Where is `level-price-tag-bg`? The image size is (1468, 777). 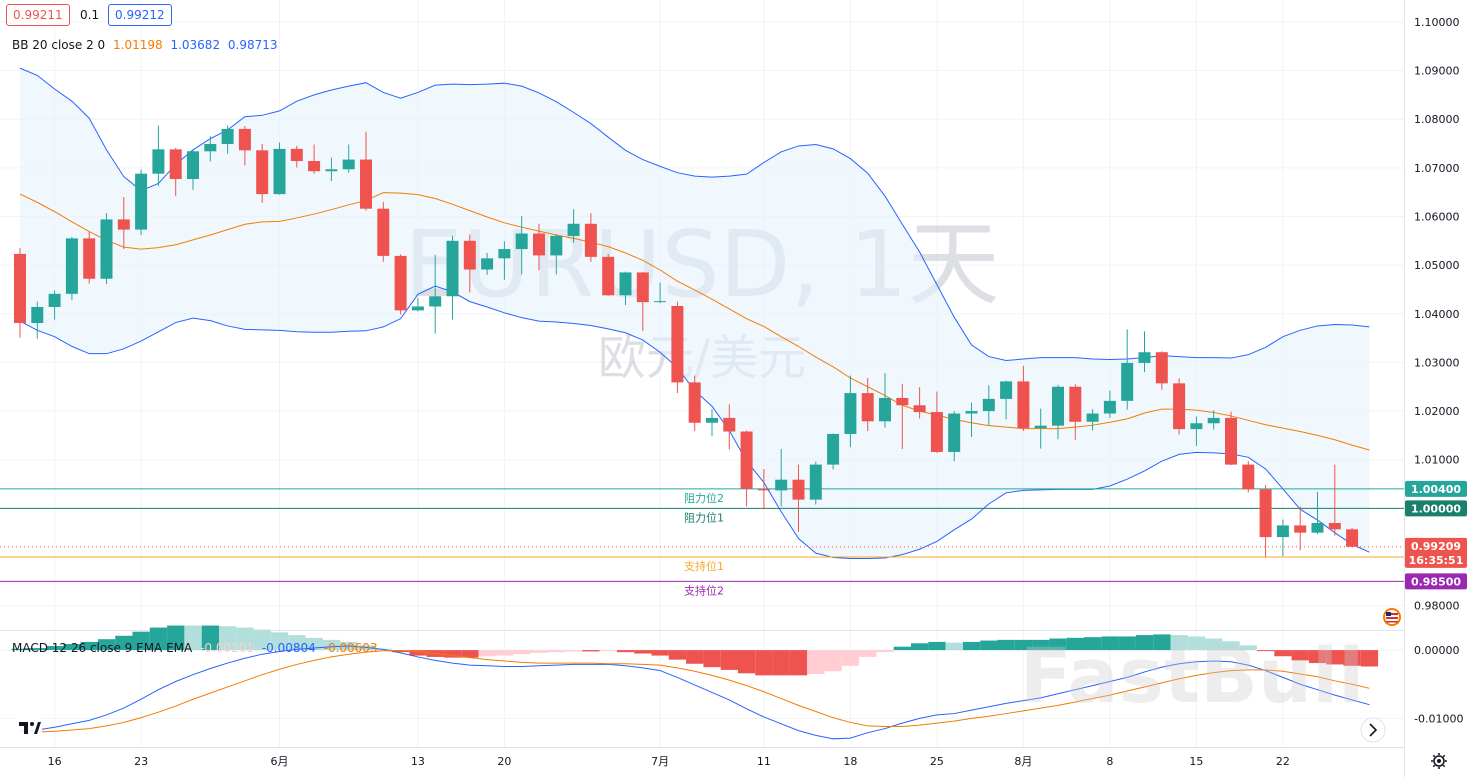 level-price-tag-bg is located at coordinates (1436, 508).